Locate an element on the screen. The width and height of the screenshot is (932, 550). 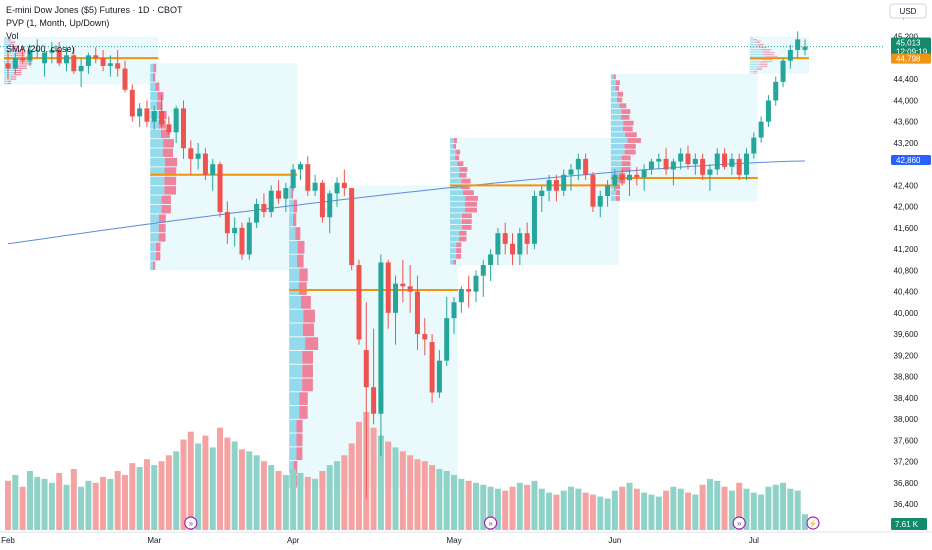
price-tick-label: 43,600 is located at coordinates (906, 122).